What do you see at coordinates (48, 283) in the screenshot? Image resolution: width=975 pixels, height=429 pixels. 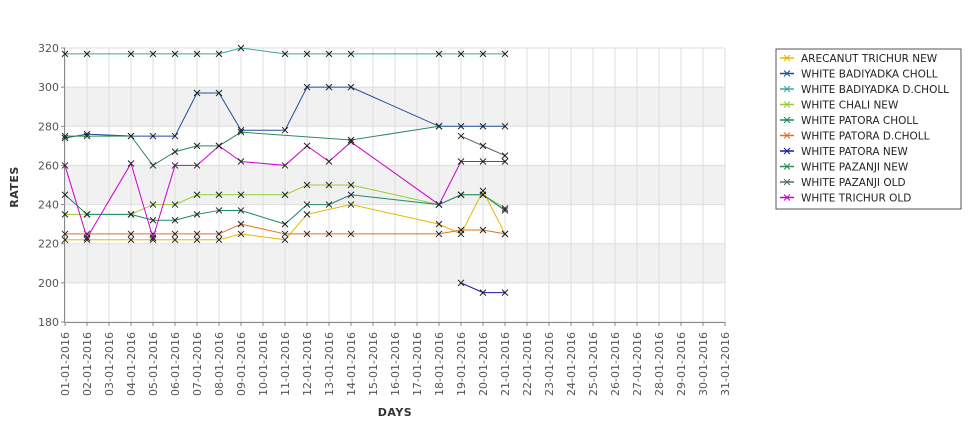 I see `y-tick-label: 200` at bounding box center [48, 283].